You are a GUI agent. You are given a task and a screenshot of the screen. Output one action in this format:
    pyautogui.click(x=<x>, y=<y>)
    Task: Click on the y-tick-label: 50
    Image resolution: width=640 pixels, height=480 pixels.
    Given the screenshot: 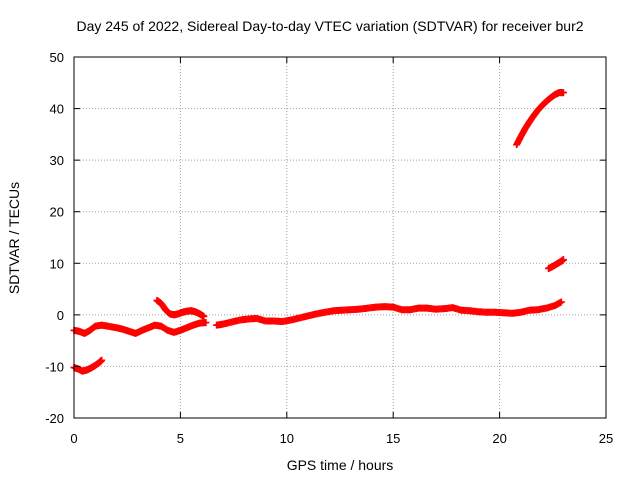 What is the action you would take?
    pyautogui.click(x=57, y=57)
    